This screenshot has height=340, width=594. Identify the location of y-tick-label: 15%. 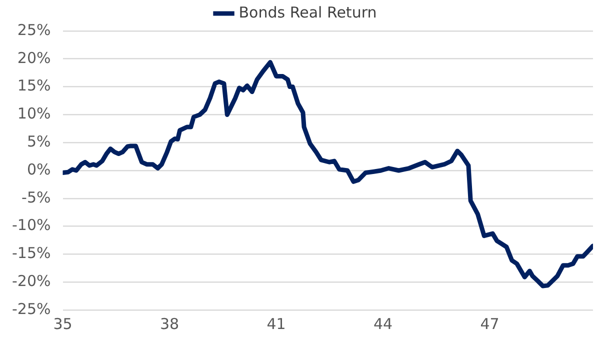
(34, 85).